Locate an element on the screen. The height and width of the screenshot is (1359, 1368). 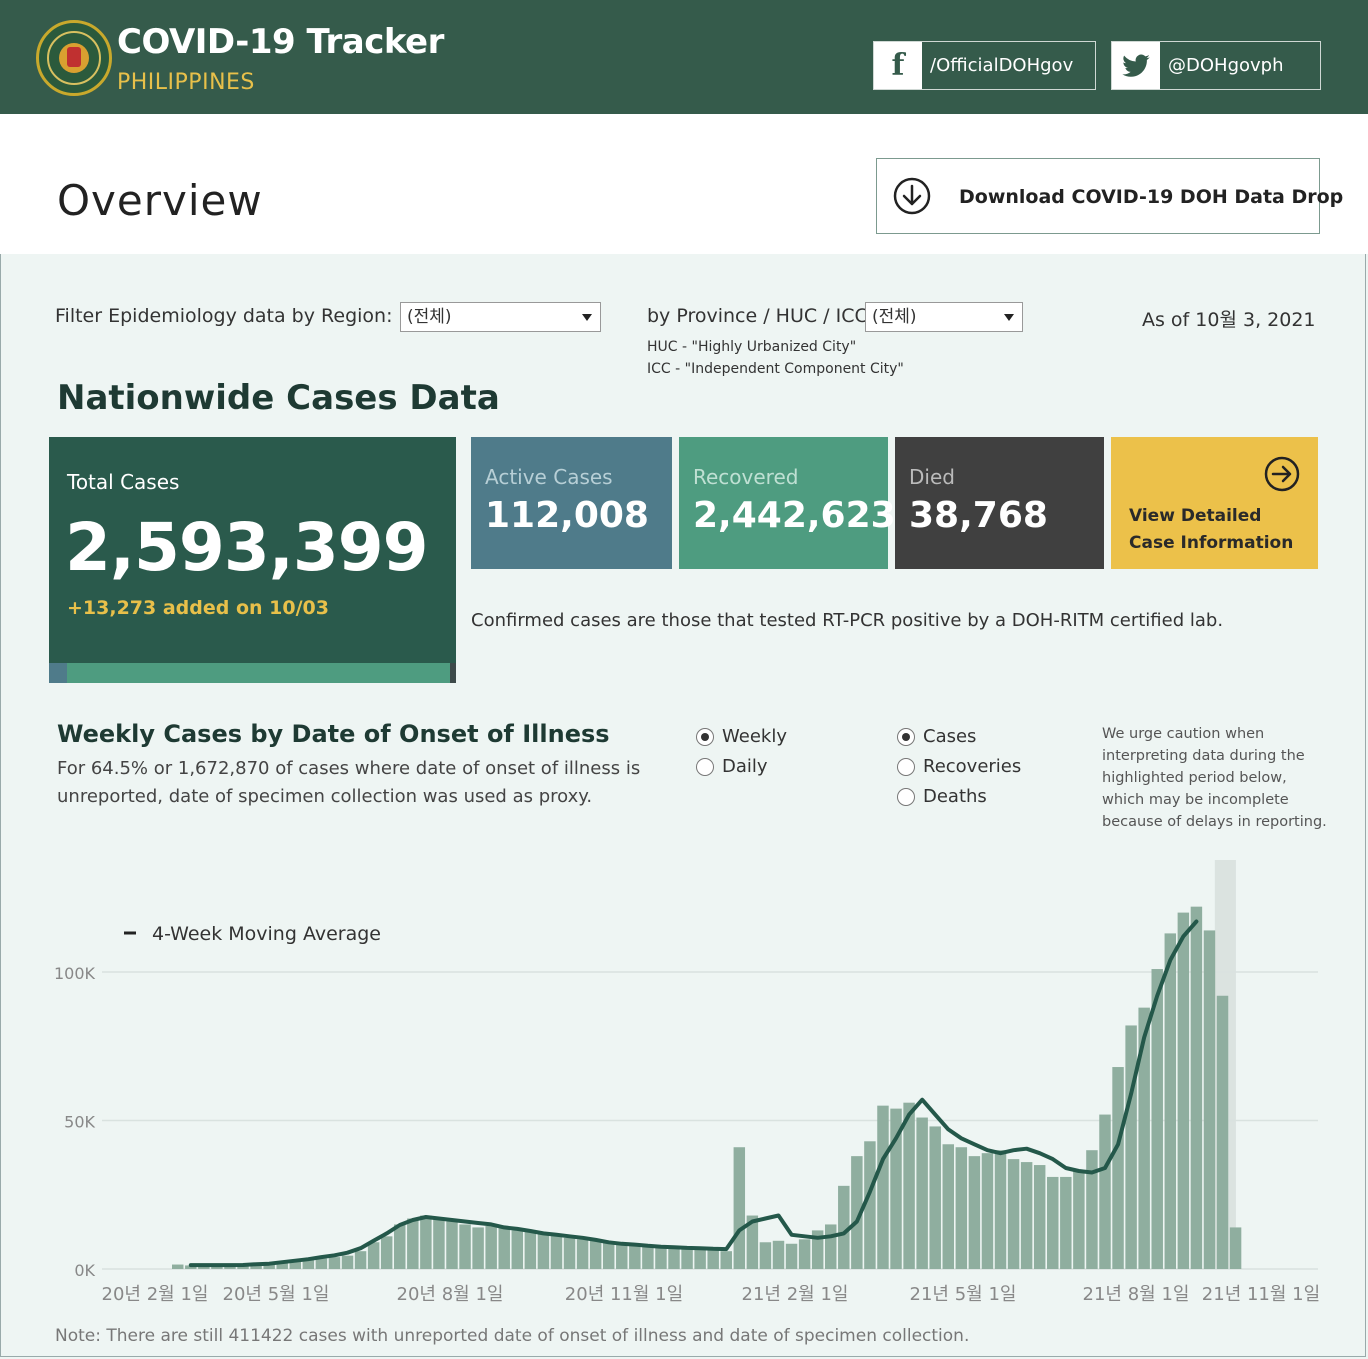
province-select-value: (전체) is located at coordinates (894, 317).